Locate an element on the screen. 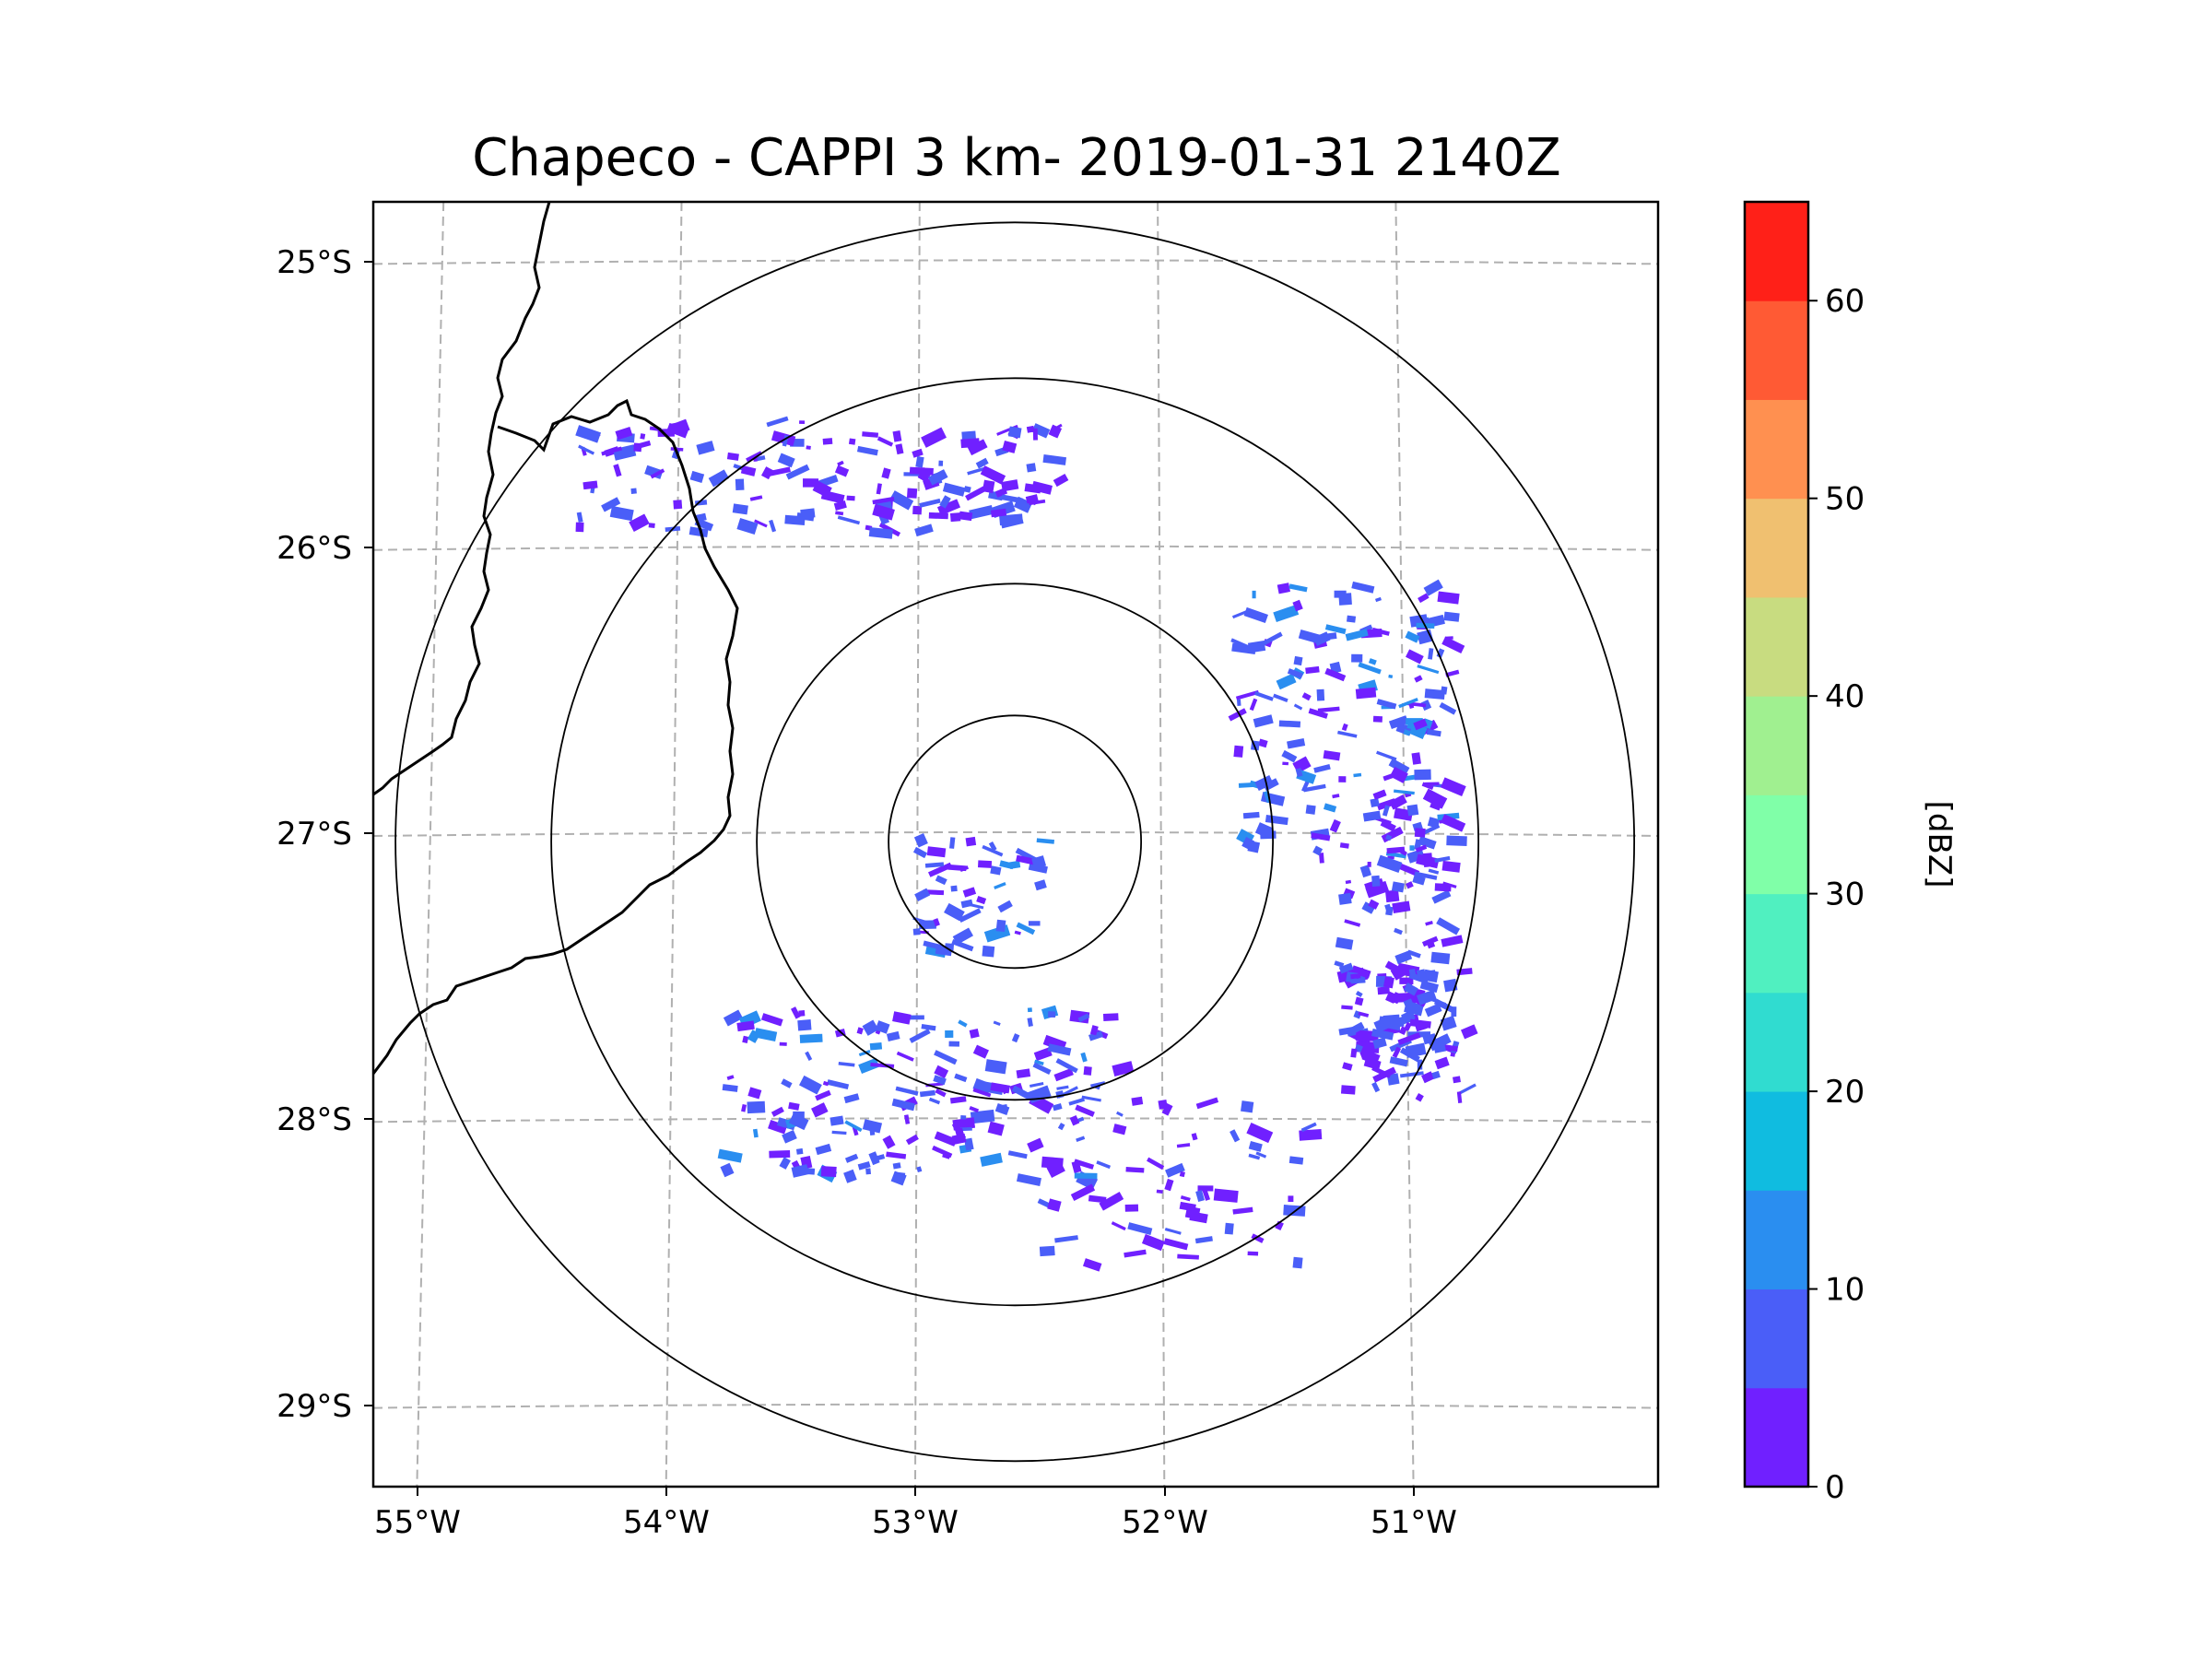 This screenshot has width=2212, height=1659. colorbar: 0 10 20 30 40 50 60 [dBZ] is located at coordinates (1850, 853).